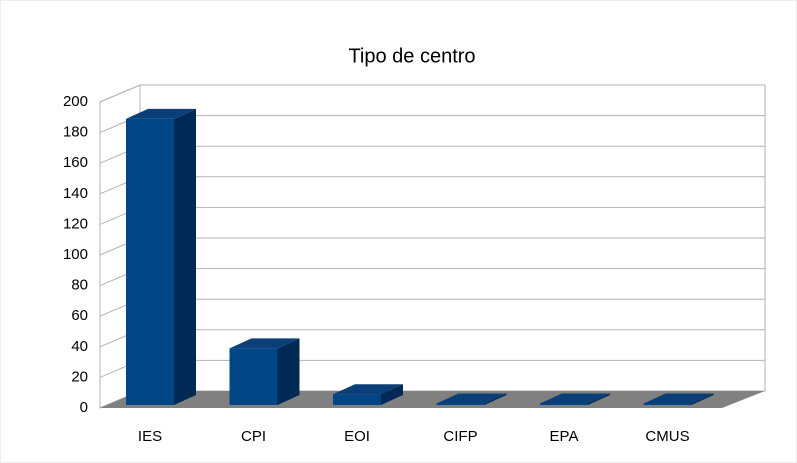 Image resolution: width=797 pixels, height=463 pixels. I want to click on y-tick-label: 20, so click(79, 376).